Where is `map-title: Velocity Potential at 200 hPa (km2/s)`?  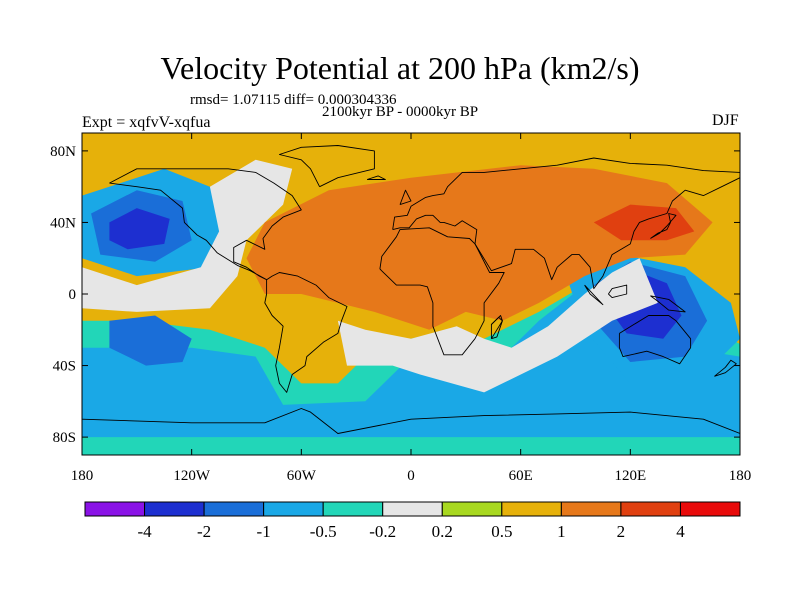
map-title: Velocity Potential at 200 hPa (km2/s) is located at coordinates (400, 68).